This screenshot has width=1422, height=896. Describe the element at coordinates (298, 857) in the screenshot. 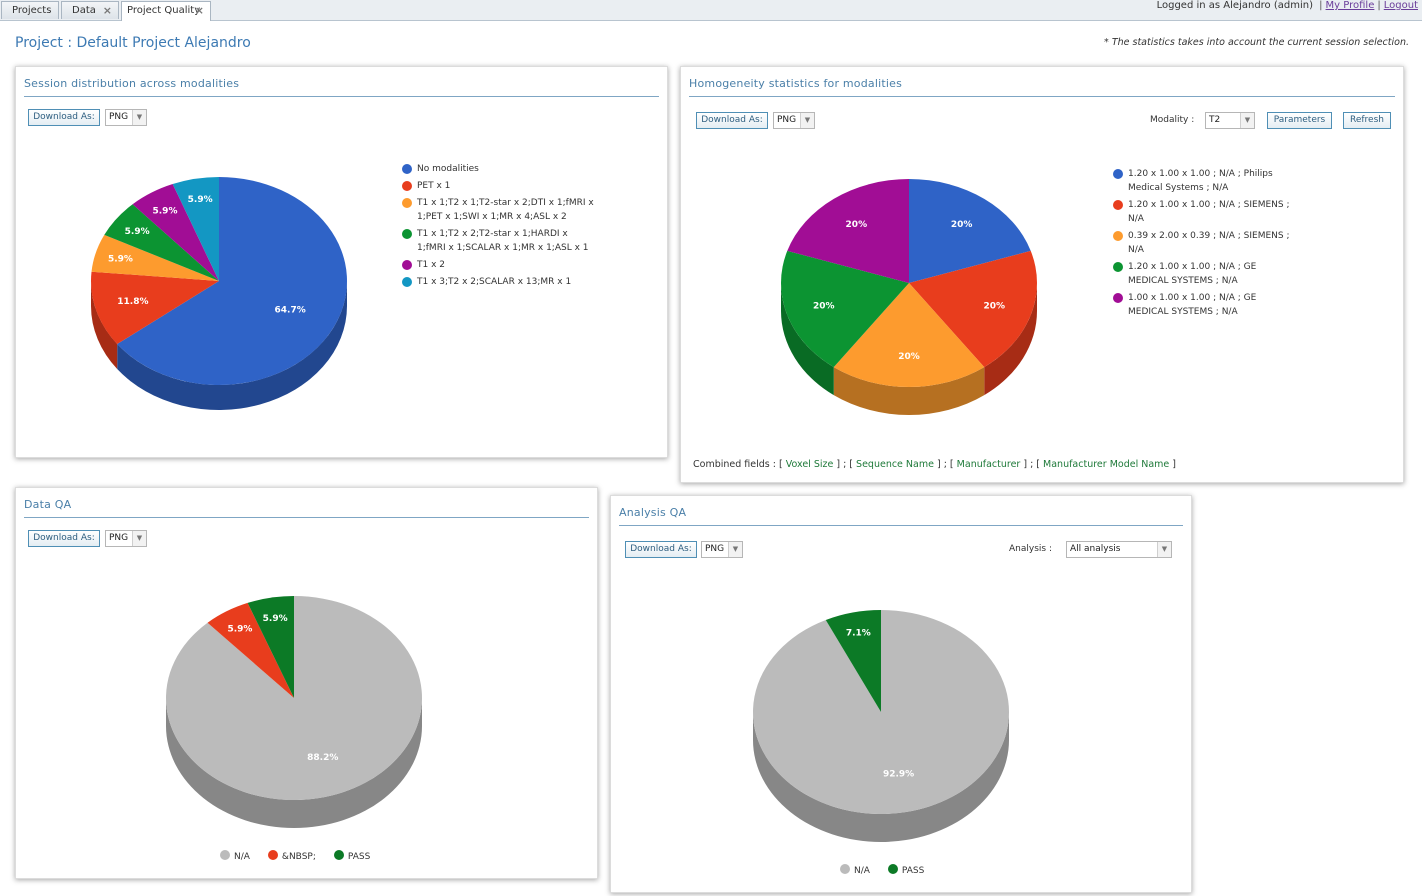

I see `legend-label: &NBSP;` at that location.